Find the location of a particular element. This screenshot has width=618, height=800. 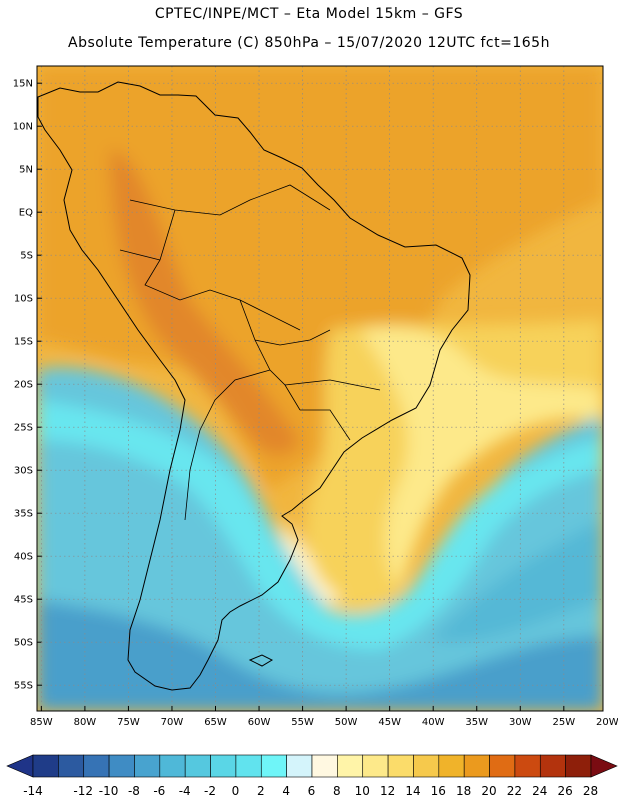

lon-tick-label: 75W is located at coordinates (128, 722).